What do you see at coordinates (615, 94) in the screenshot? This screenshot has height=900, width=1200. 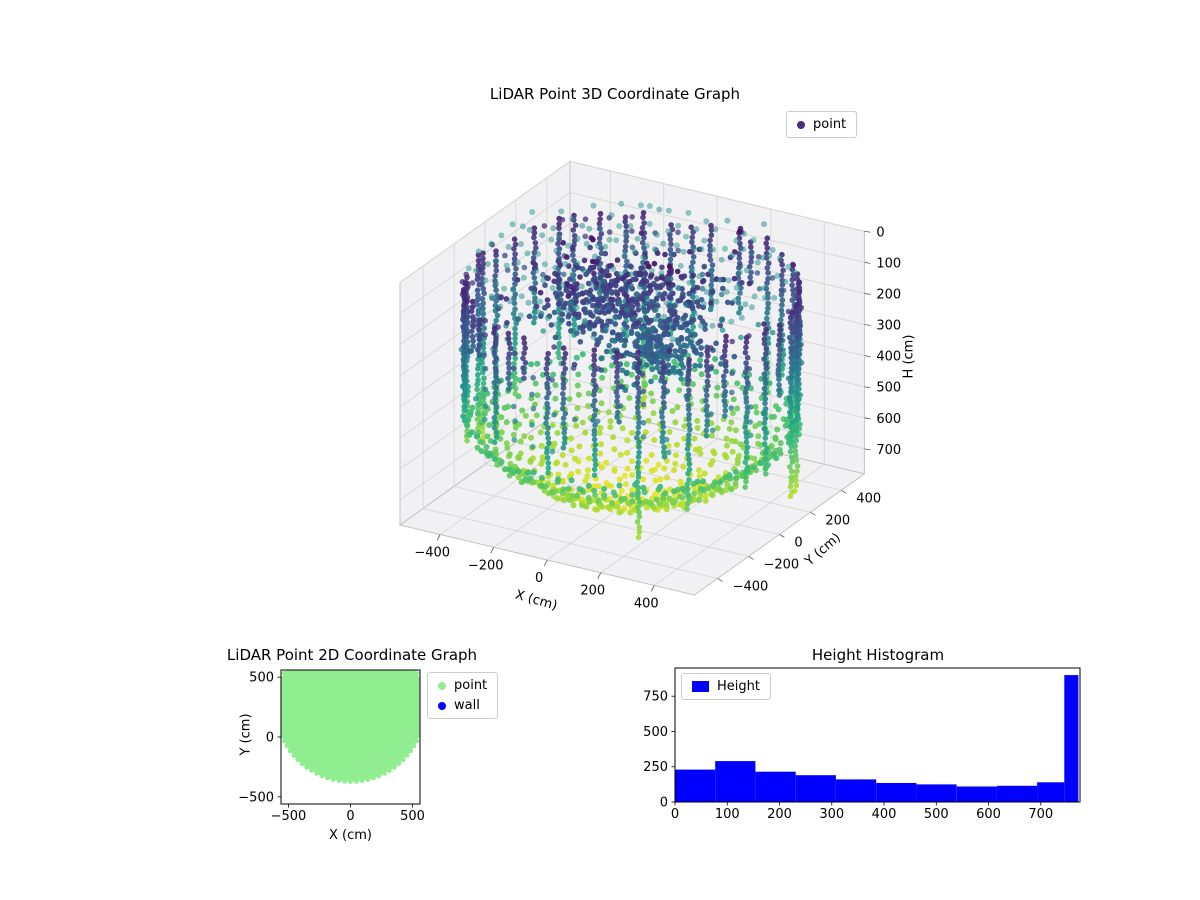 I see `plot3d-title: LiDAR Point 3D Coordinate Graph` at bounding box center [615, 94].